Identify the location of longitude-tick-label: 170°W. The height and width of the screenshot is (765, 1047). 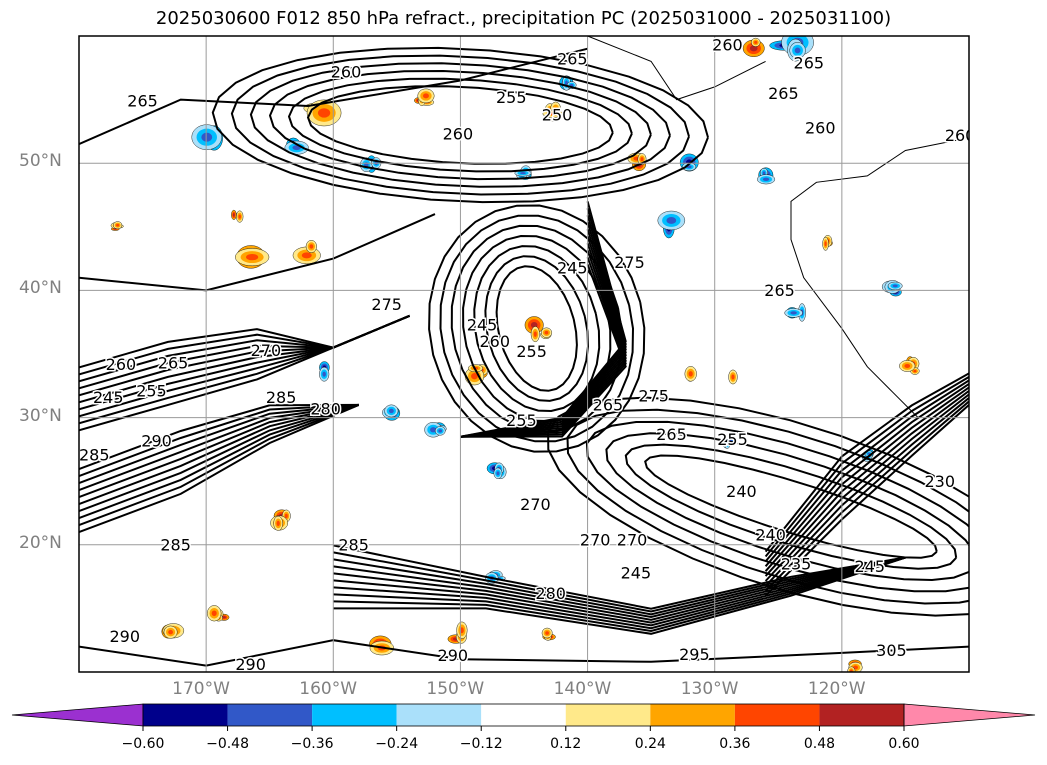
(201, 689).